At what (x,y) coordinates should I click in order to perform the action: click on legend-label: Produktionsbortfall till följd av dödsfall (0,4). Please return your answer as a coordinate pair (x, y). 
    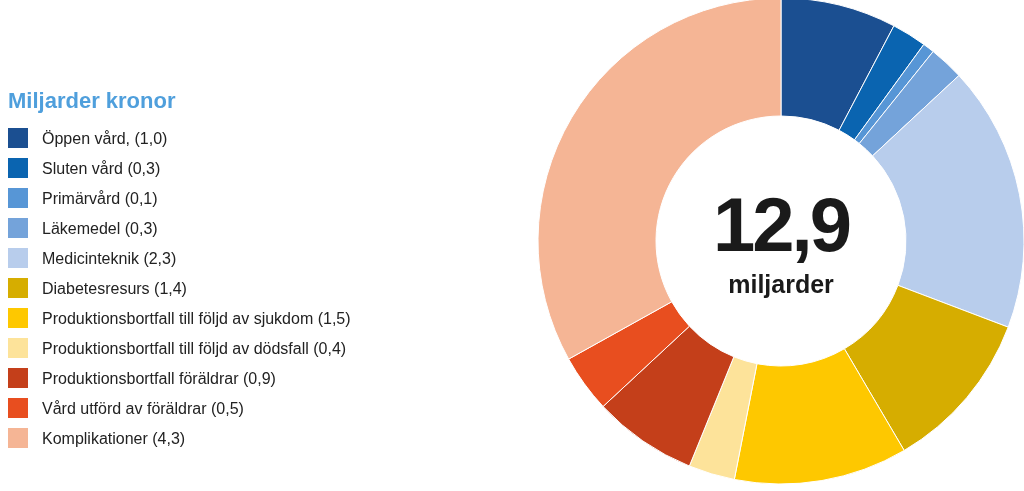
    Looking at the image, I should click on (194, 348).